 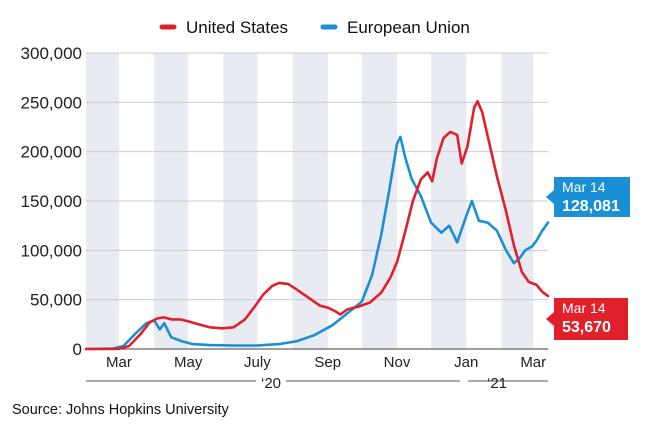 I want to click on year-gap, so click(x=271, y=382).